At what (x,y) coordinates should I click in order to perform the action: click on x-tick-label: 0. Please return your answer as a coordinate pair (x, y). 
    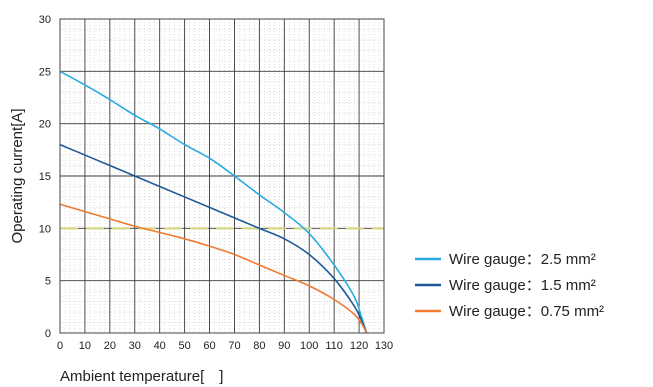
    Looking at the image, I should click on (60, 346).